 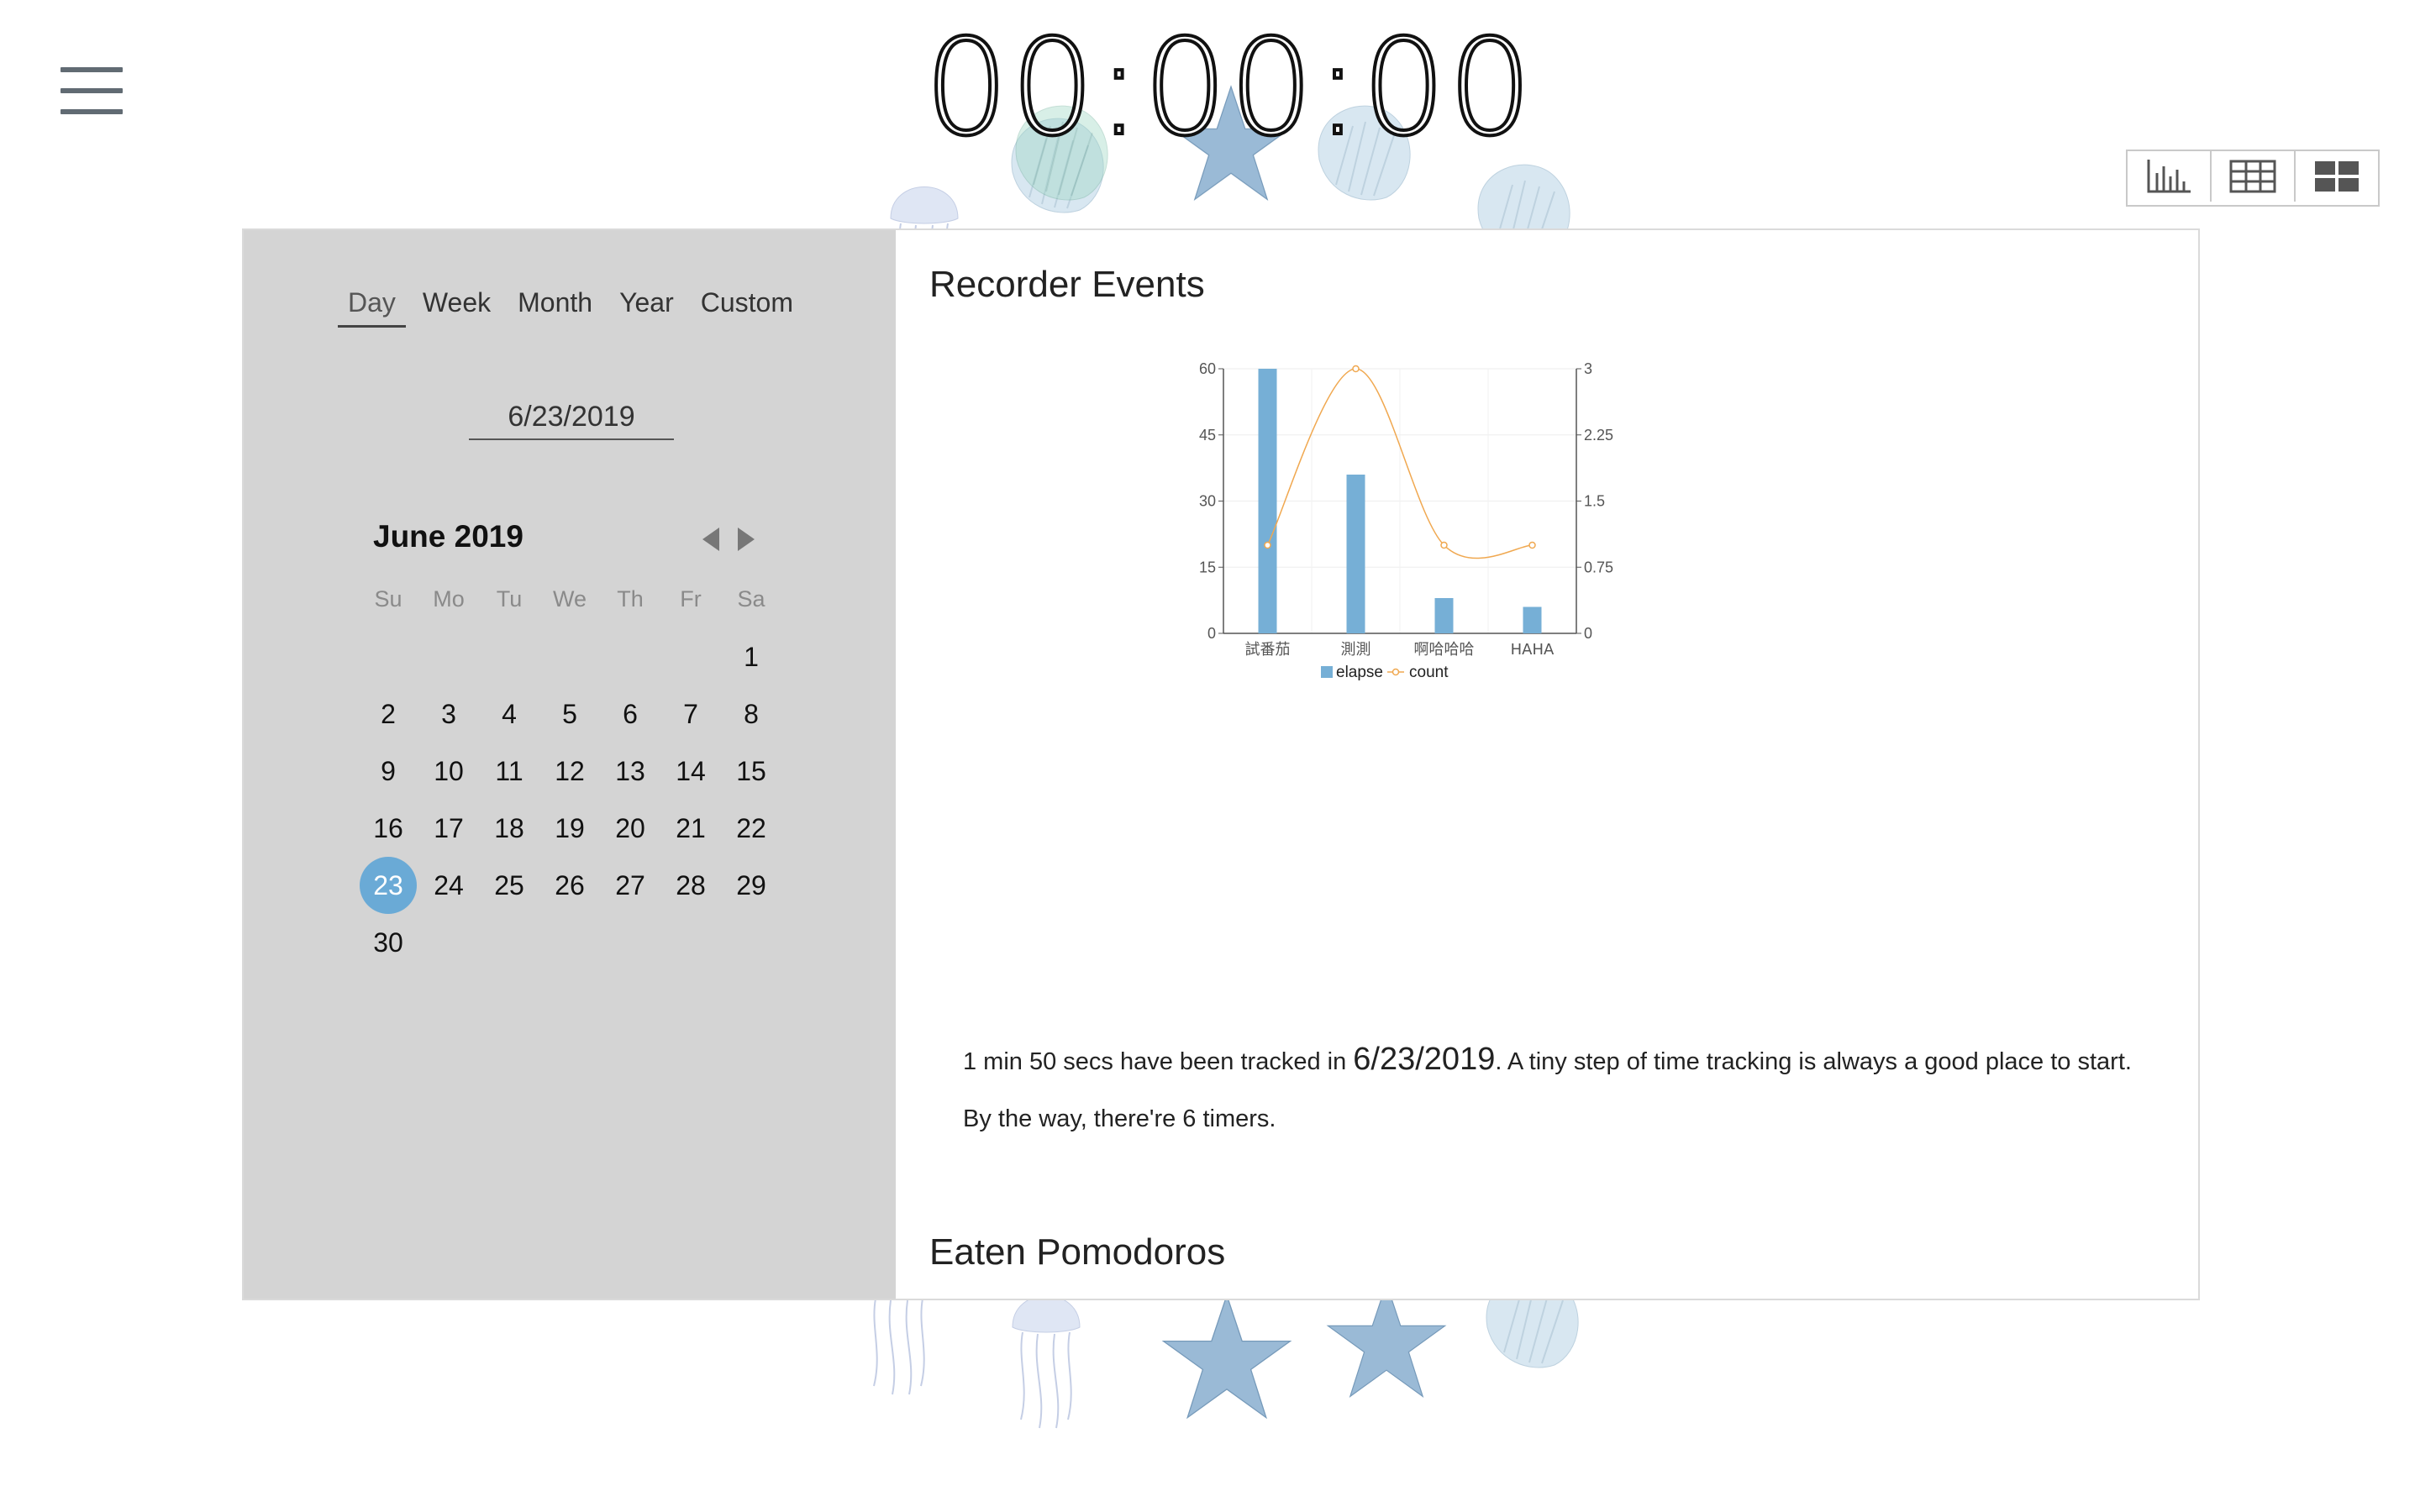 I want to click on calendar-day: 28, so click(x=690, y=885).